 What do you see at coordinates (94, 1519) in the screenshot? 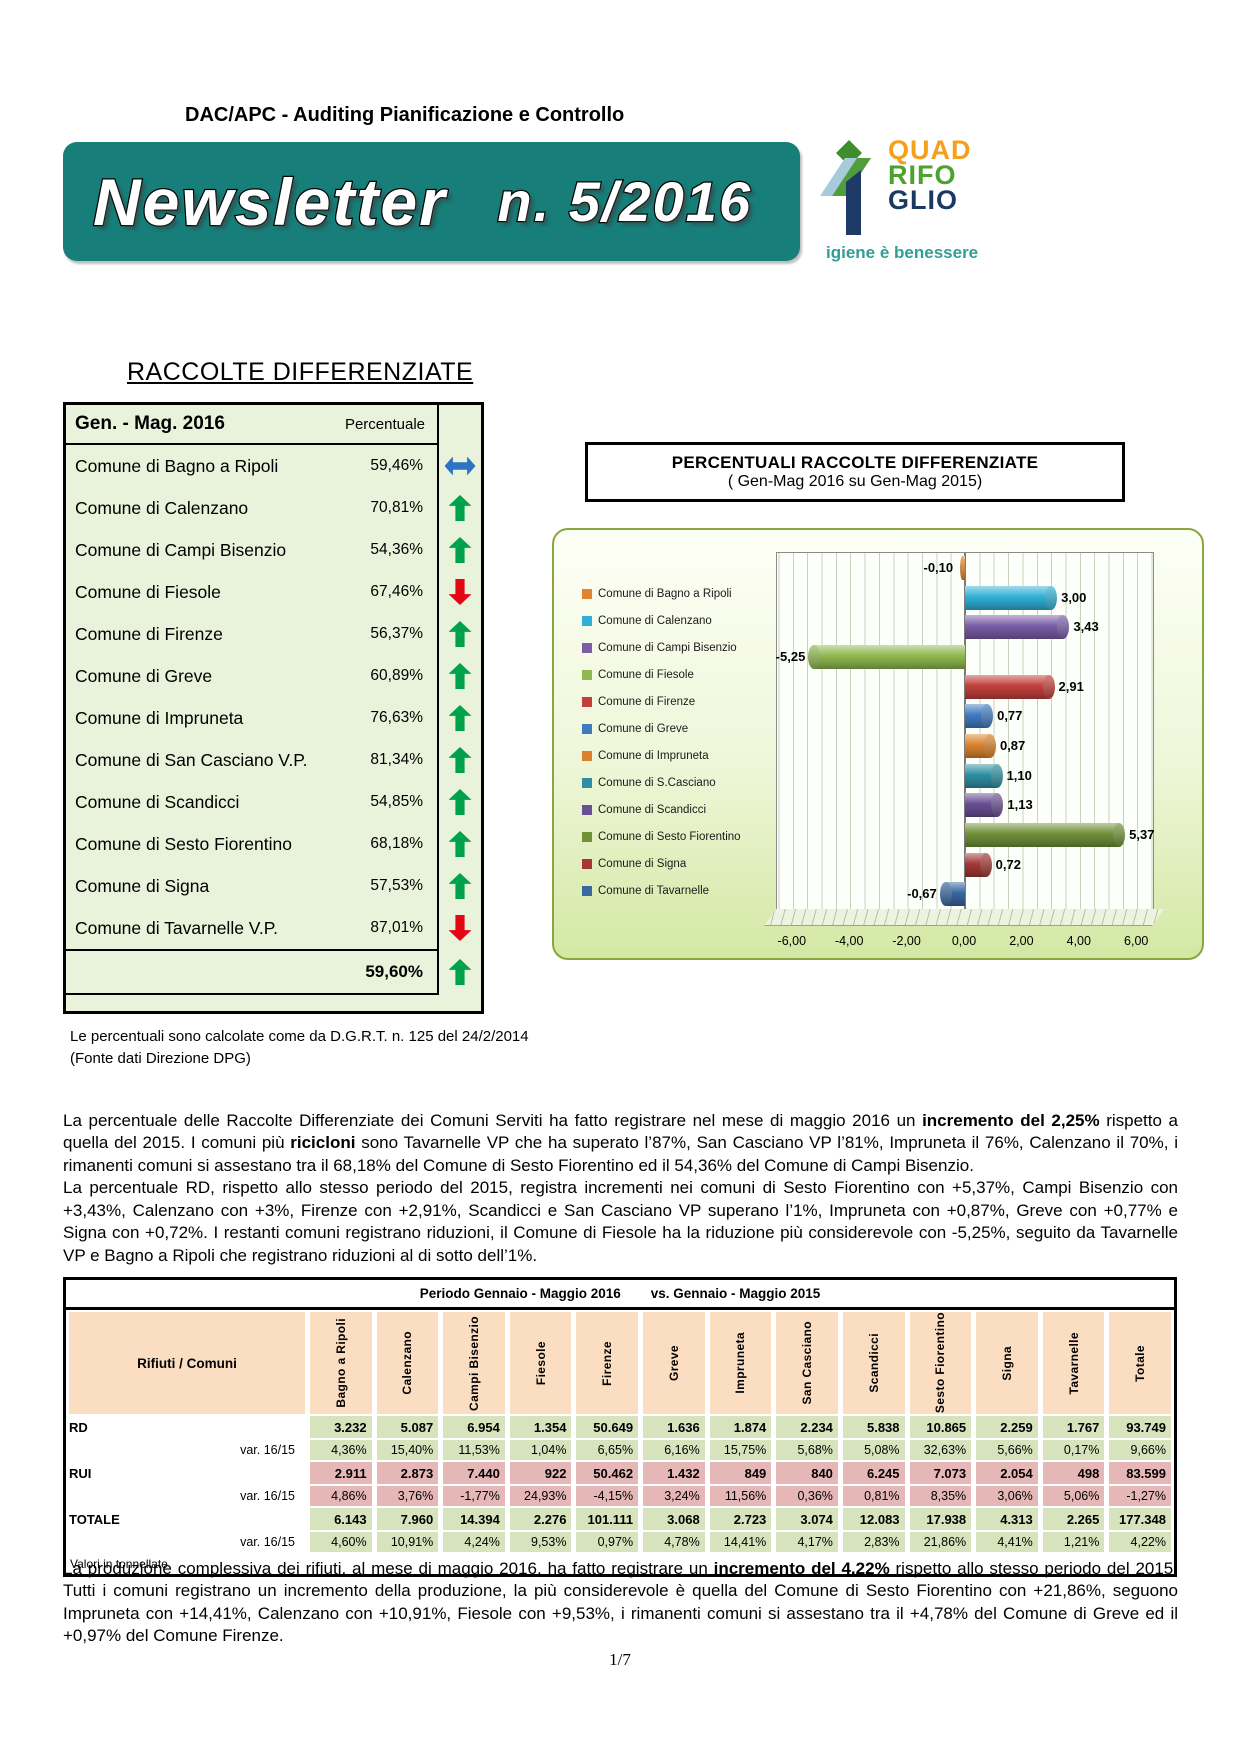
I see `waste-table-row-label: TOTALE` at bounding box center [94, 1519].